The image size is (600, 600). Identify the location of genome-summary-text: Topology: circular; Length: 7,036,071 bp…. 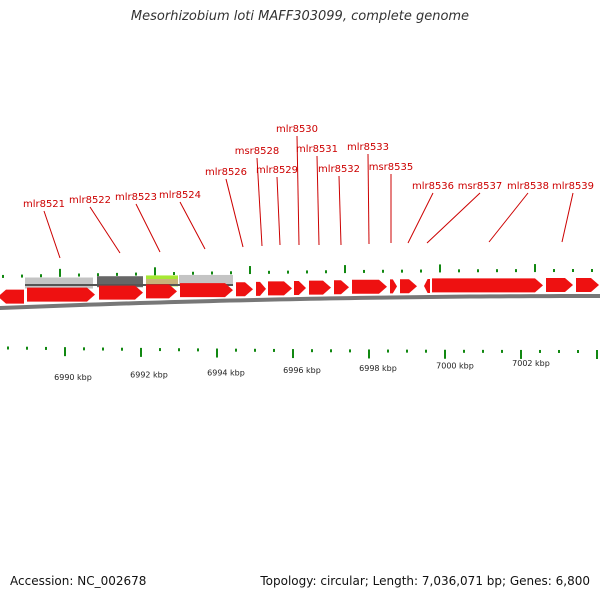
(425, 581).